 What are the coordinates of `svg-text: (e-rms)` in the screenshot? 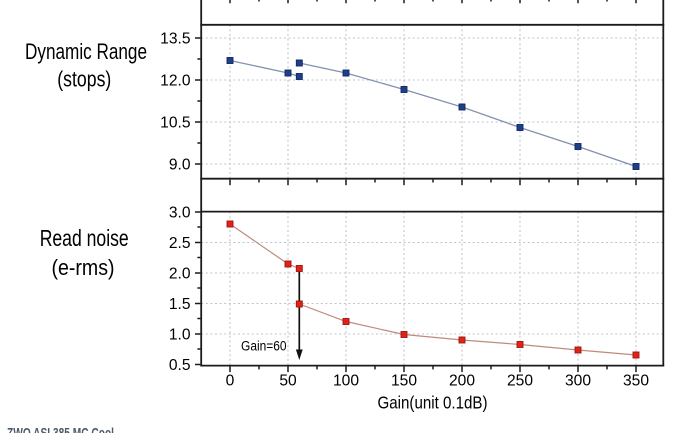 It's located at (83, 267).